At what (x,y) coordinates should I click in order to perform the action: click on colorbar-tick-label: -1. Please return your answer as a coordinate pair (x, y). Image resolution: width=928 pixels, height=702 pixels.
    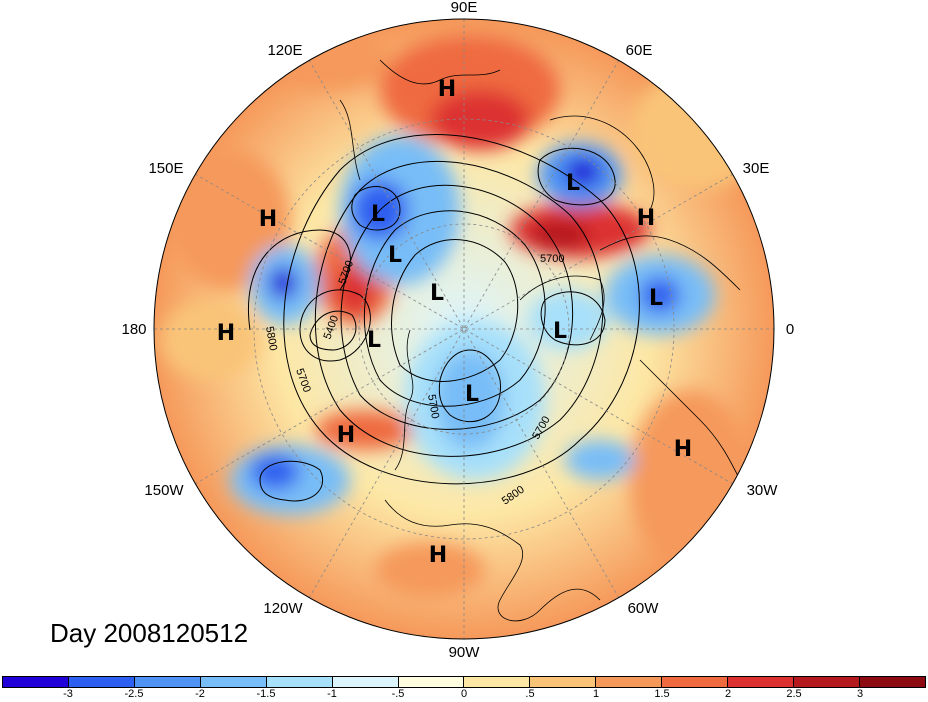
    Looking at the image, I should click on (332, 694).